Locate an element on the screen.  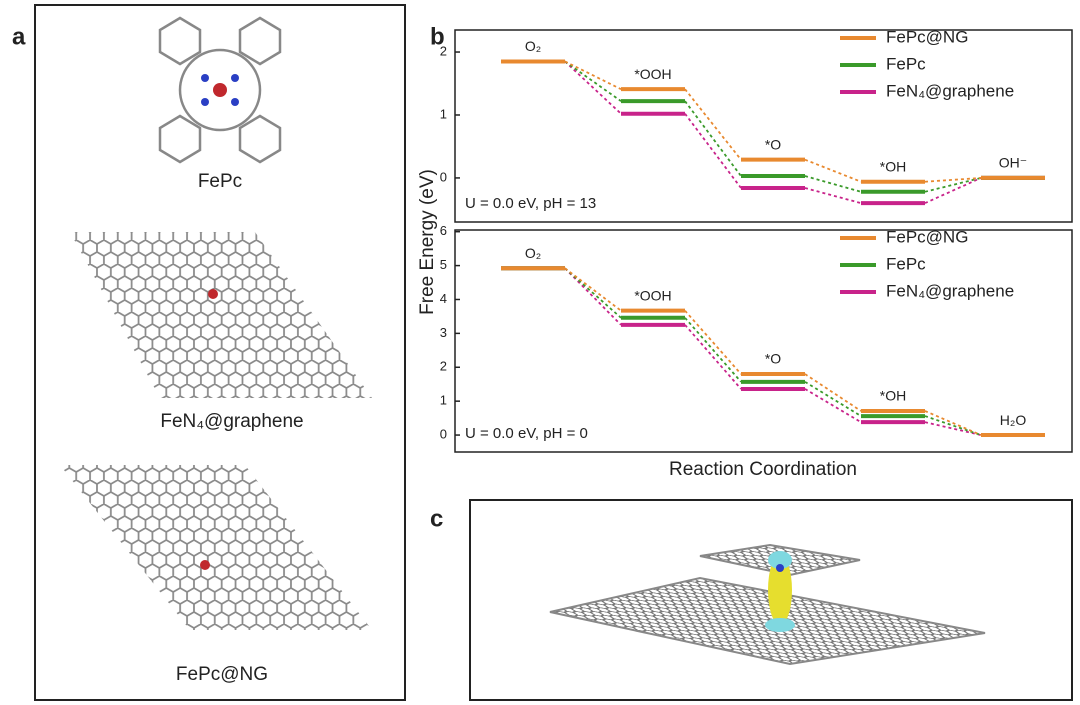
level-label: H₂O is located at coordinates (1013, 420).